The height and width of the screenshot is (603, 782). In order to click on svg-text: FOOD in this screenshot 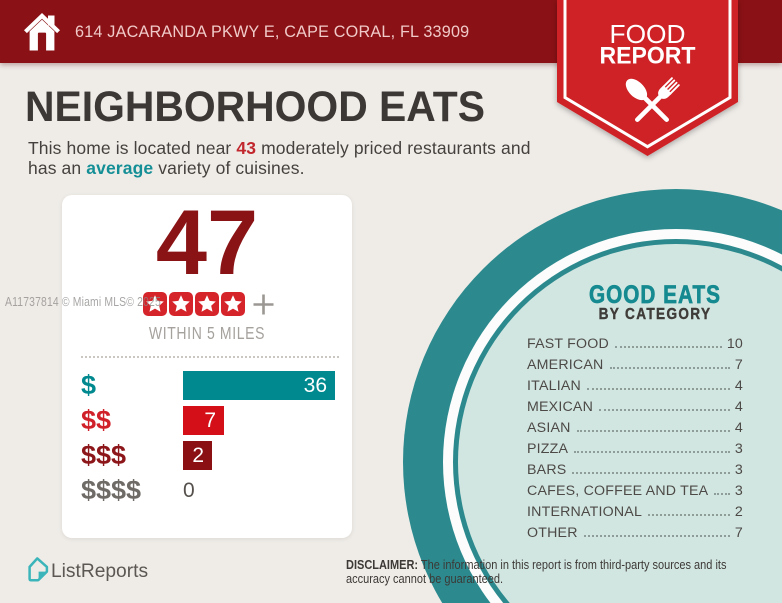, I will do `click(648, 35)`.